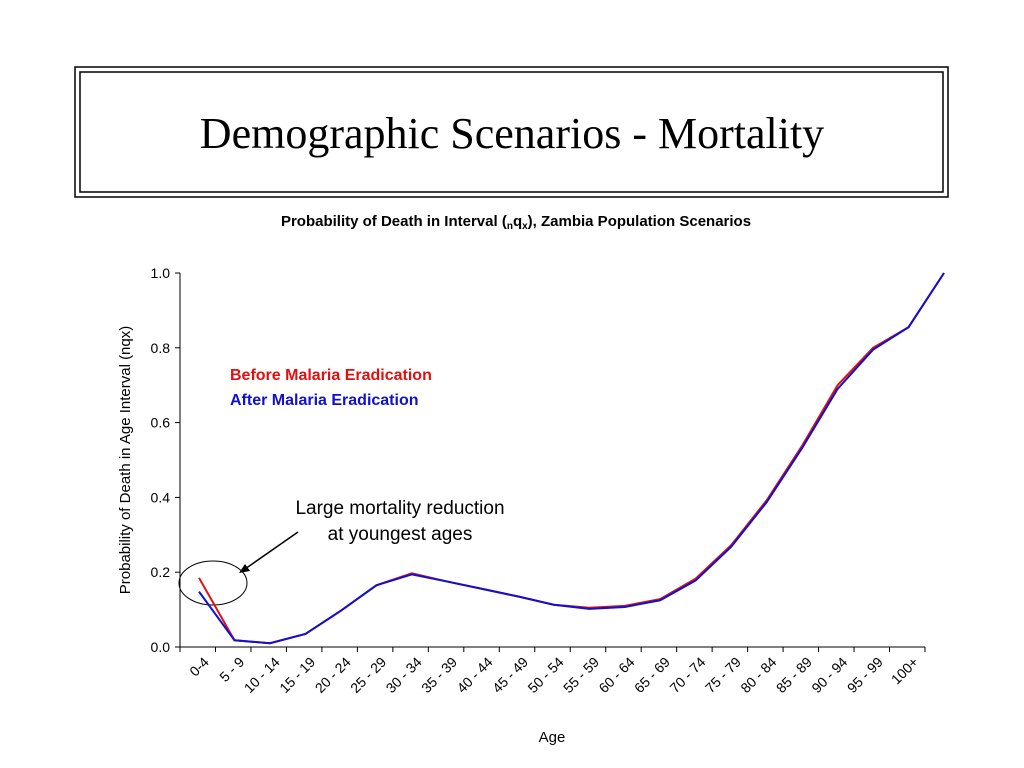 The image size is (1024, 768). I want to click on arrow, so click(271, 550).